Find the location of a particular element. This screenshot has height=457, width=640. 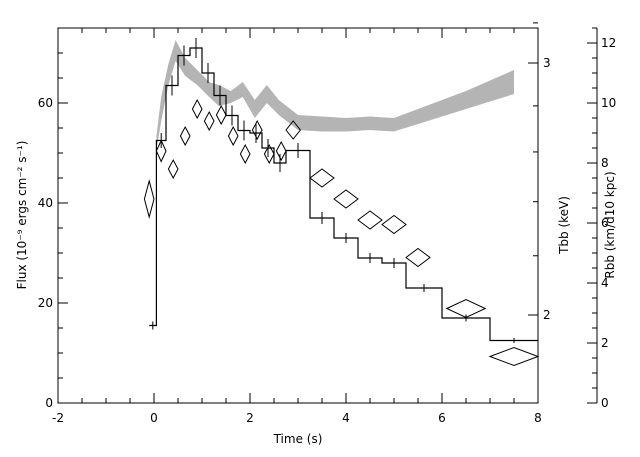

temperature-axis-label: Tbb (keV) is located at coordinates (564, 225).